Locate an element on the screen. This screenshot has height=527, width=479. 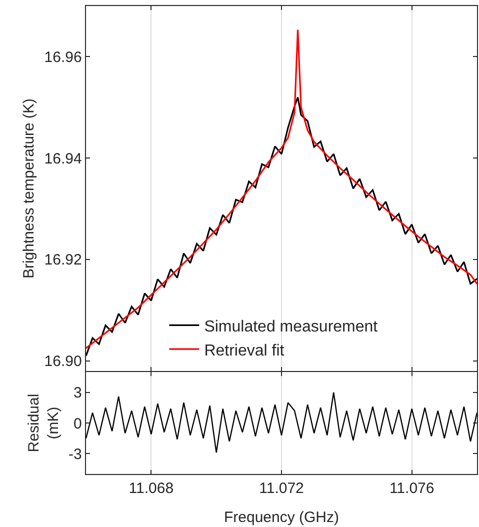
y-axis-title: Residual (mK) is located at coordinates (43, 423).